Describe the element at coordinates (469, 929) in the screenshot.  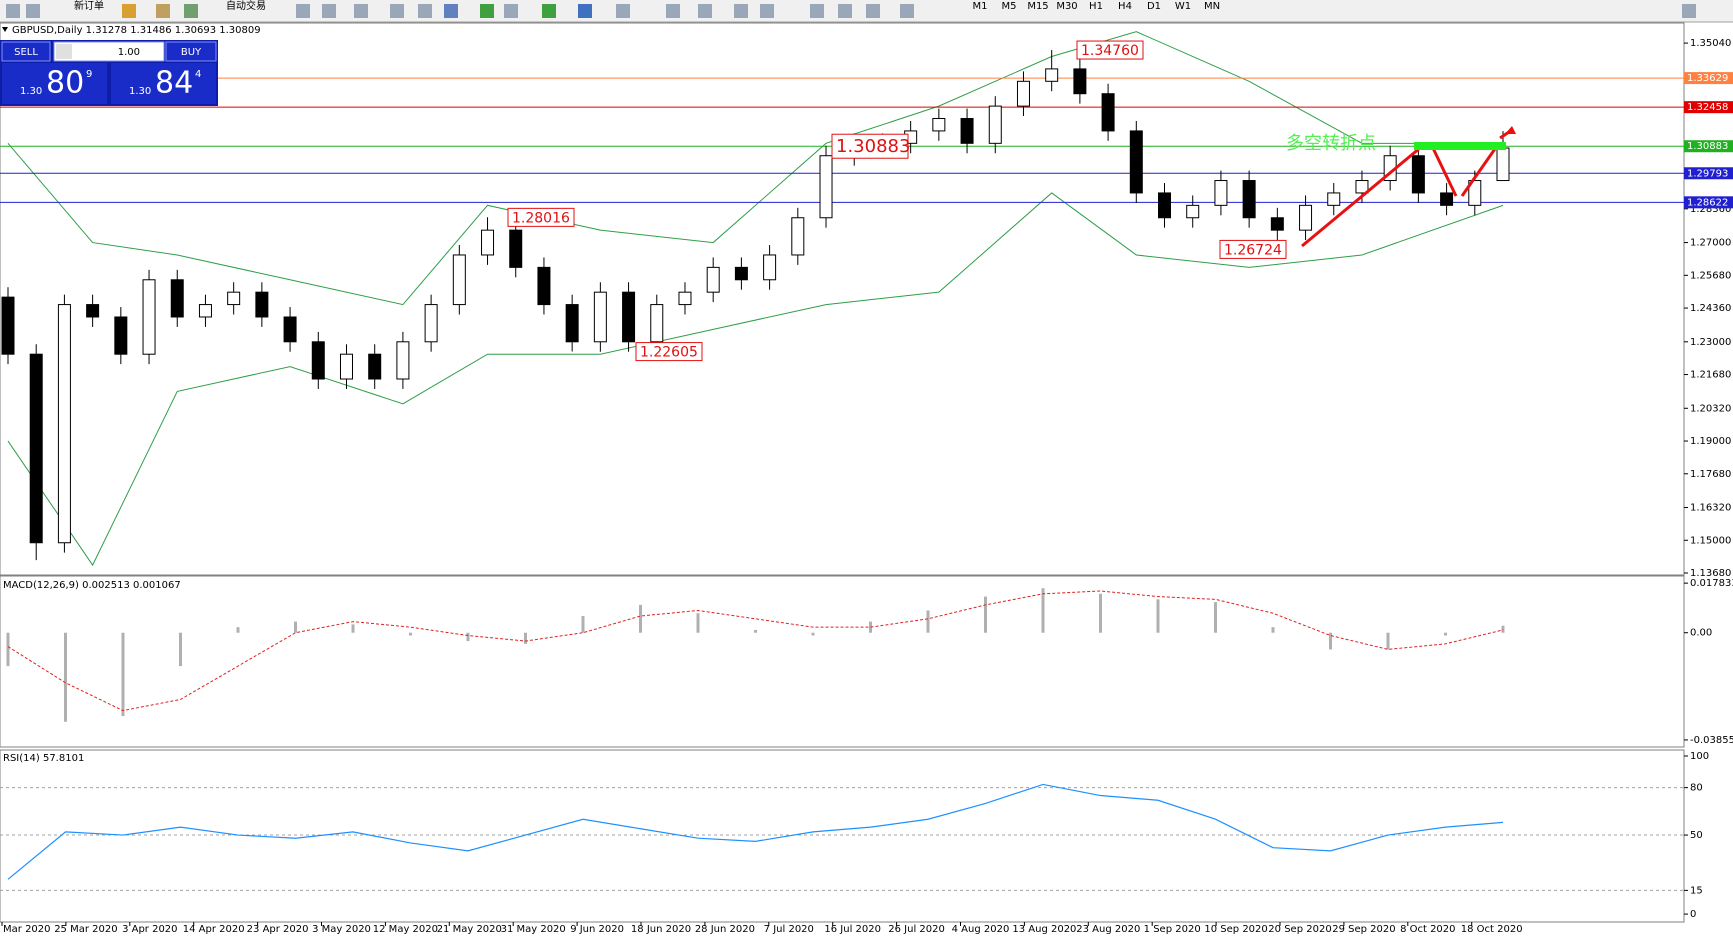
I see `x-tick-label: 21 May 2020` at that location.